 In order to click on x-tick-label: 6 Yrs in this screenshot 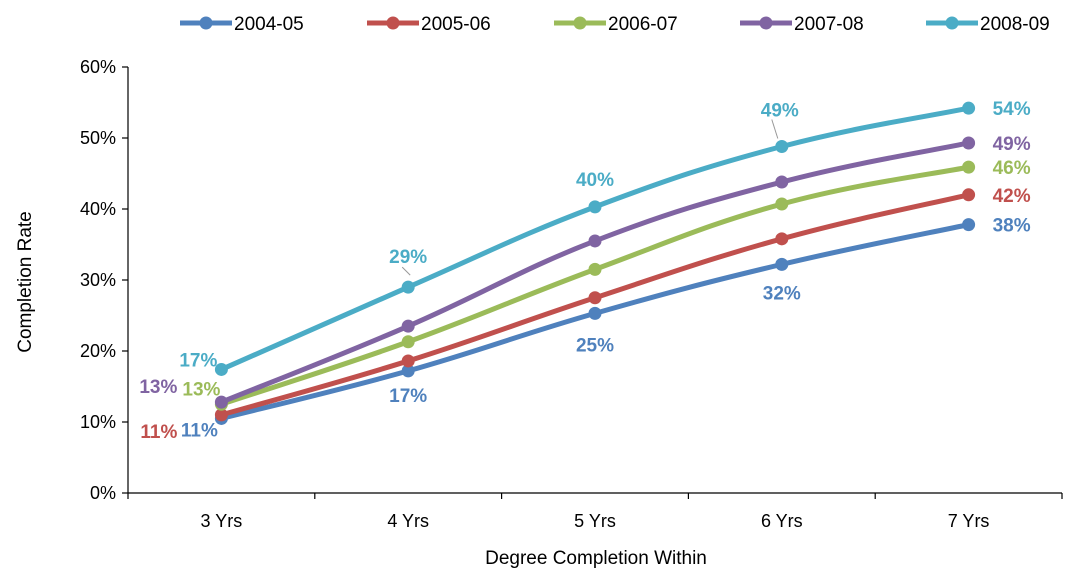, I will do `click(782, 521)`.